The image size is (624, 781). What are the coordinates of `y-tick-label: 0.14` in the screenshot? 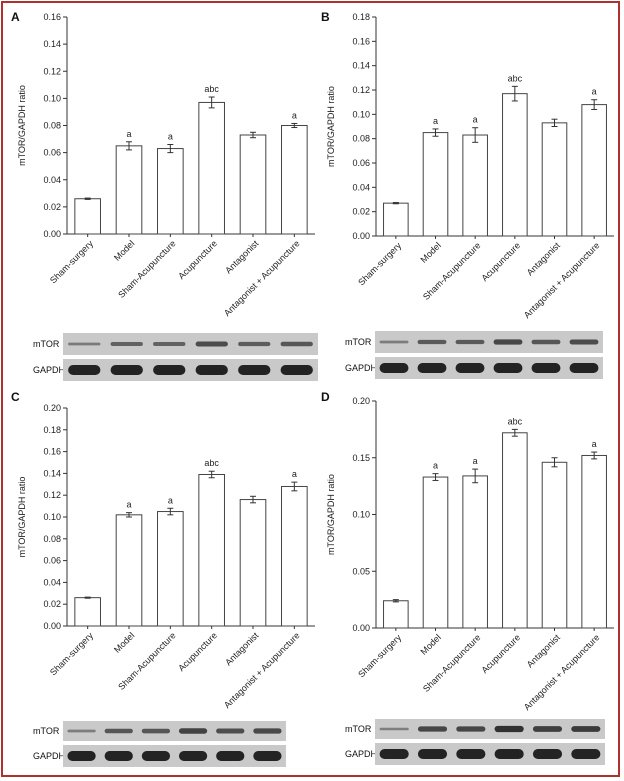 It's located at (52, 44).